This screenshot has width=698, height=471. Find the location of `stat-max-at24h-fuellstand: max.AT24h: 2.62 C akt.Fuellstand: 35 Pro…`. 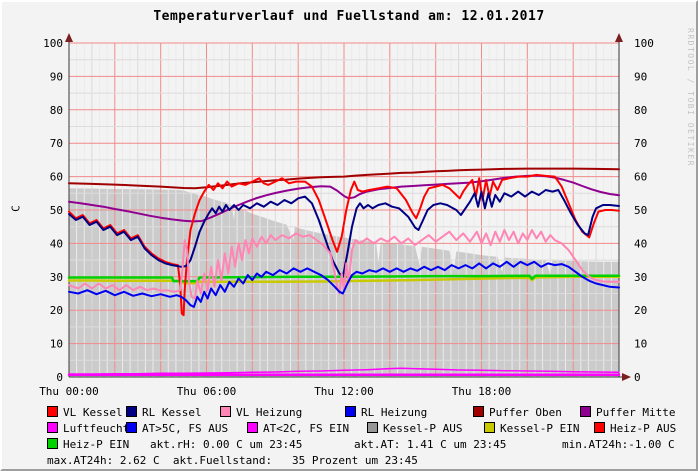

stat-max-at24h-fuellstand: max.AT24h: 2.62 C akt.Fuellstand: 35 Pro… is located at coordinates (232, 460).